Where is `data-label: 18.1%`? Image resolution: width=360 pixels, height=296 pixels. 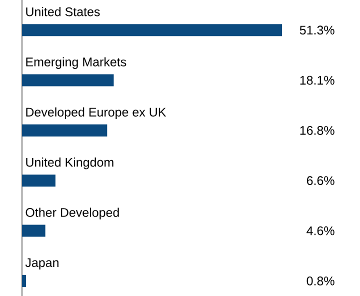
data-label: 18.1% is located at coordinates (317, 80).